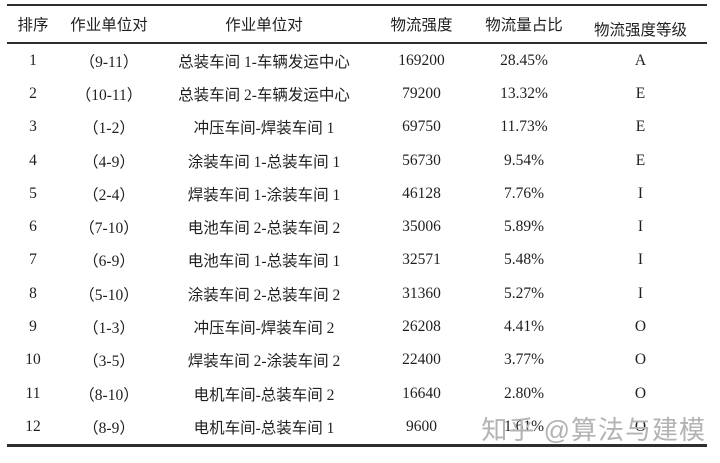 The width and height of the screenshot is (720, 463). Describe the element at coordinates (593, 430) in the screenshot. I see `zhihu-watermark: 知乎 @算法与建模` at that location.